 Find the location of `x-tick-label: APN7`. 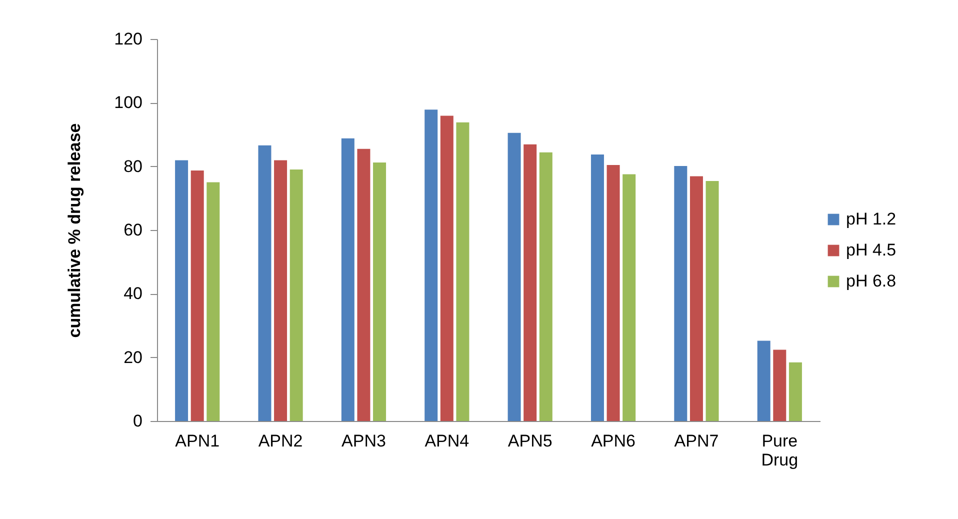

x-tick-label: APN7 is located at coordinates (696, 441).